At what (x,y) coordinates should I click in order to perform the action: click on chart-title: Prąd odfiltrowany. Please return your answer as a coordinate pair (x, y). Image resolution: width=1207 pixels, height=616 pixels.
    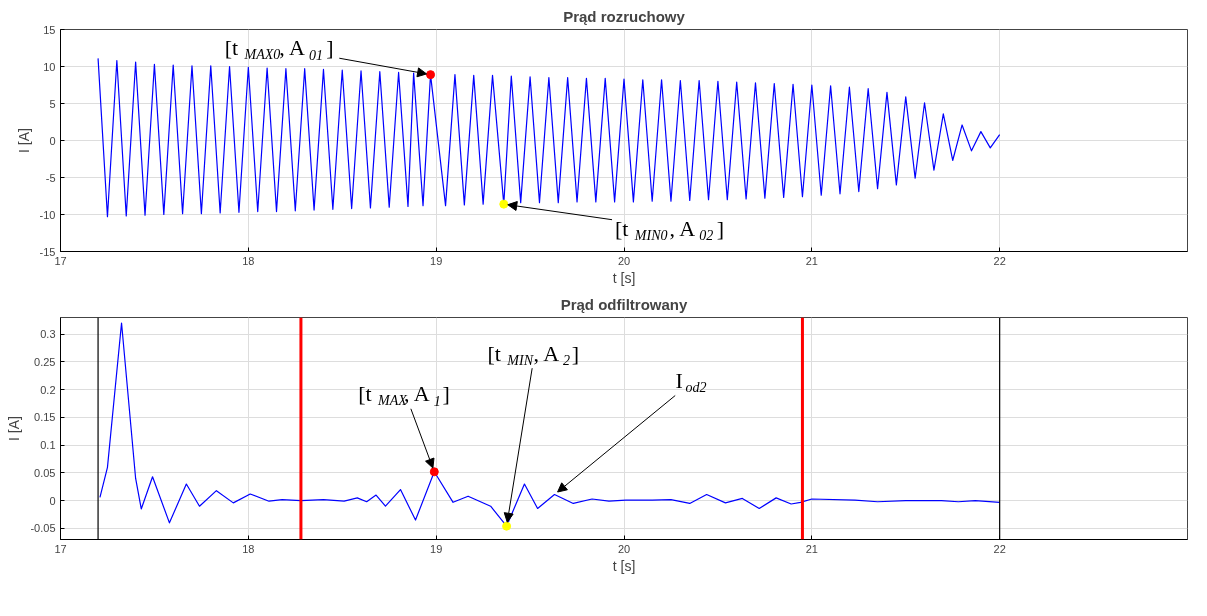
    Looking at the image, I should click on (624, 304).